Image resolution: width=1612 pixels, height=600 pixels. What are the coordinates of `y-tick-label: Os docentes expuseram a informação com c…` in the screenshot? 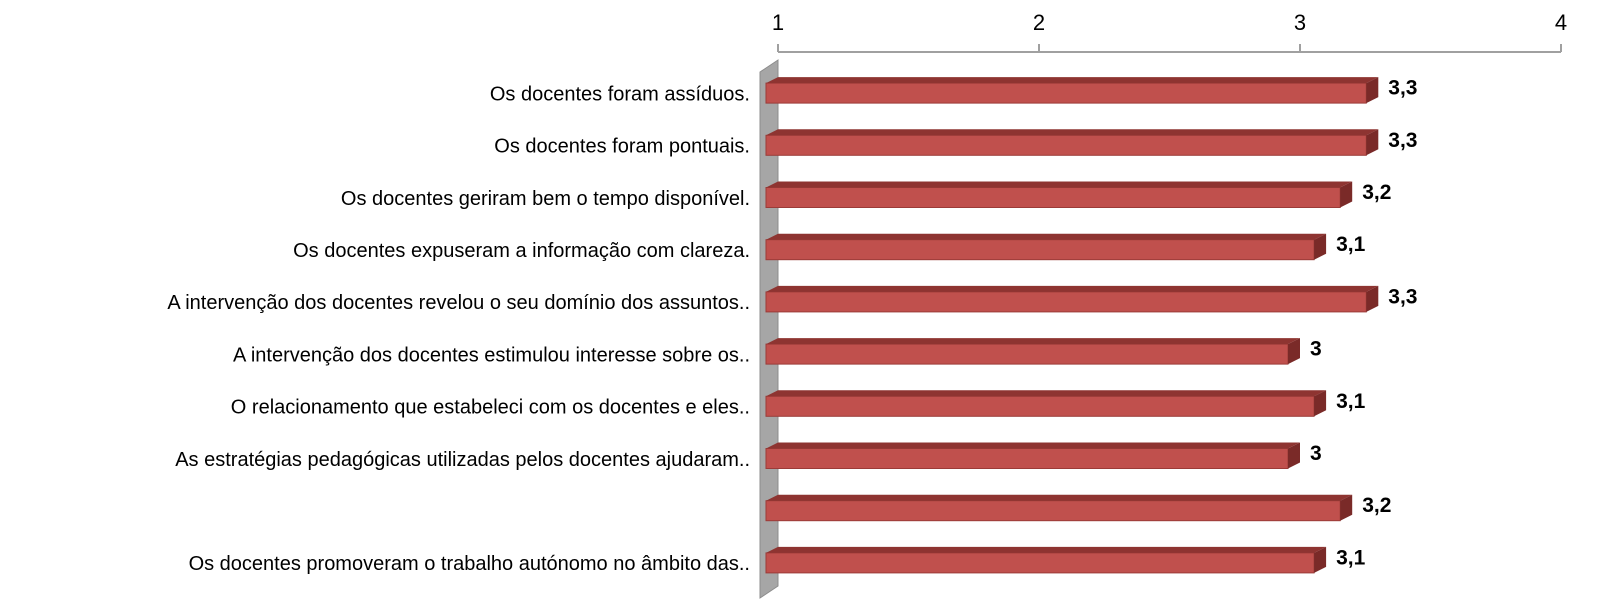 It's located at (521, 251).